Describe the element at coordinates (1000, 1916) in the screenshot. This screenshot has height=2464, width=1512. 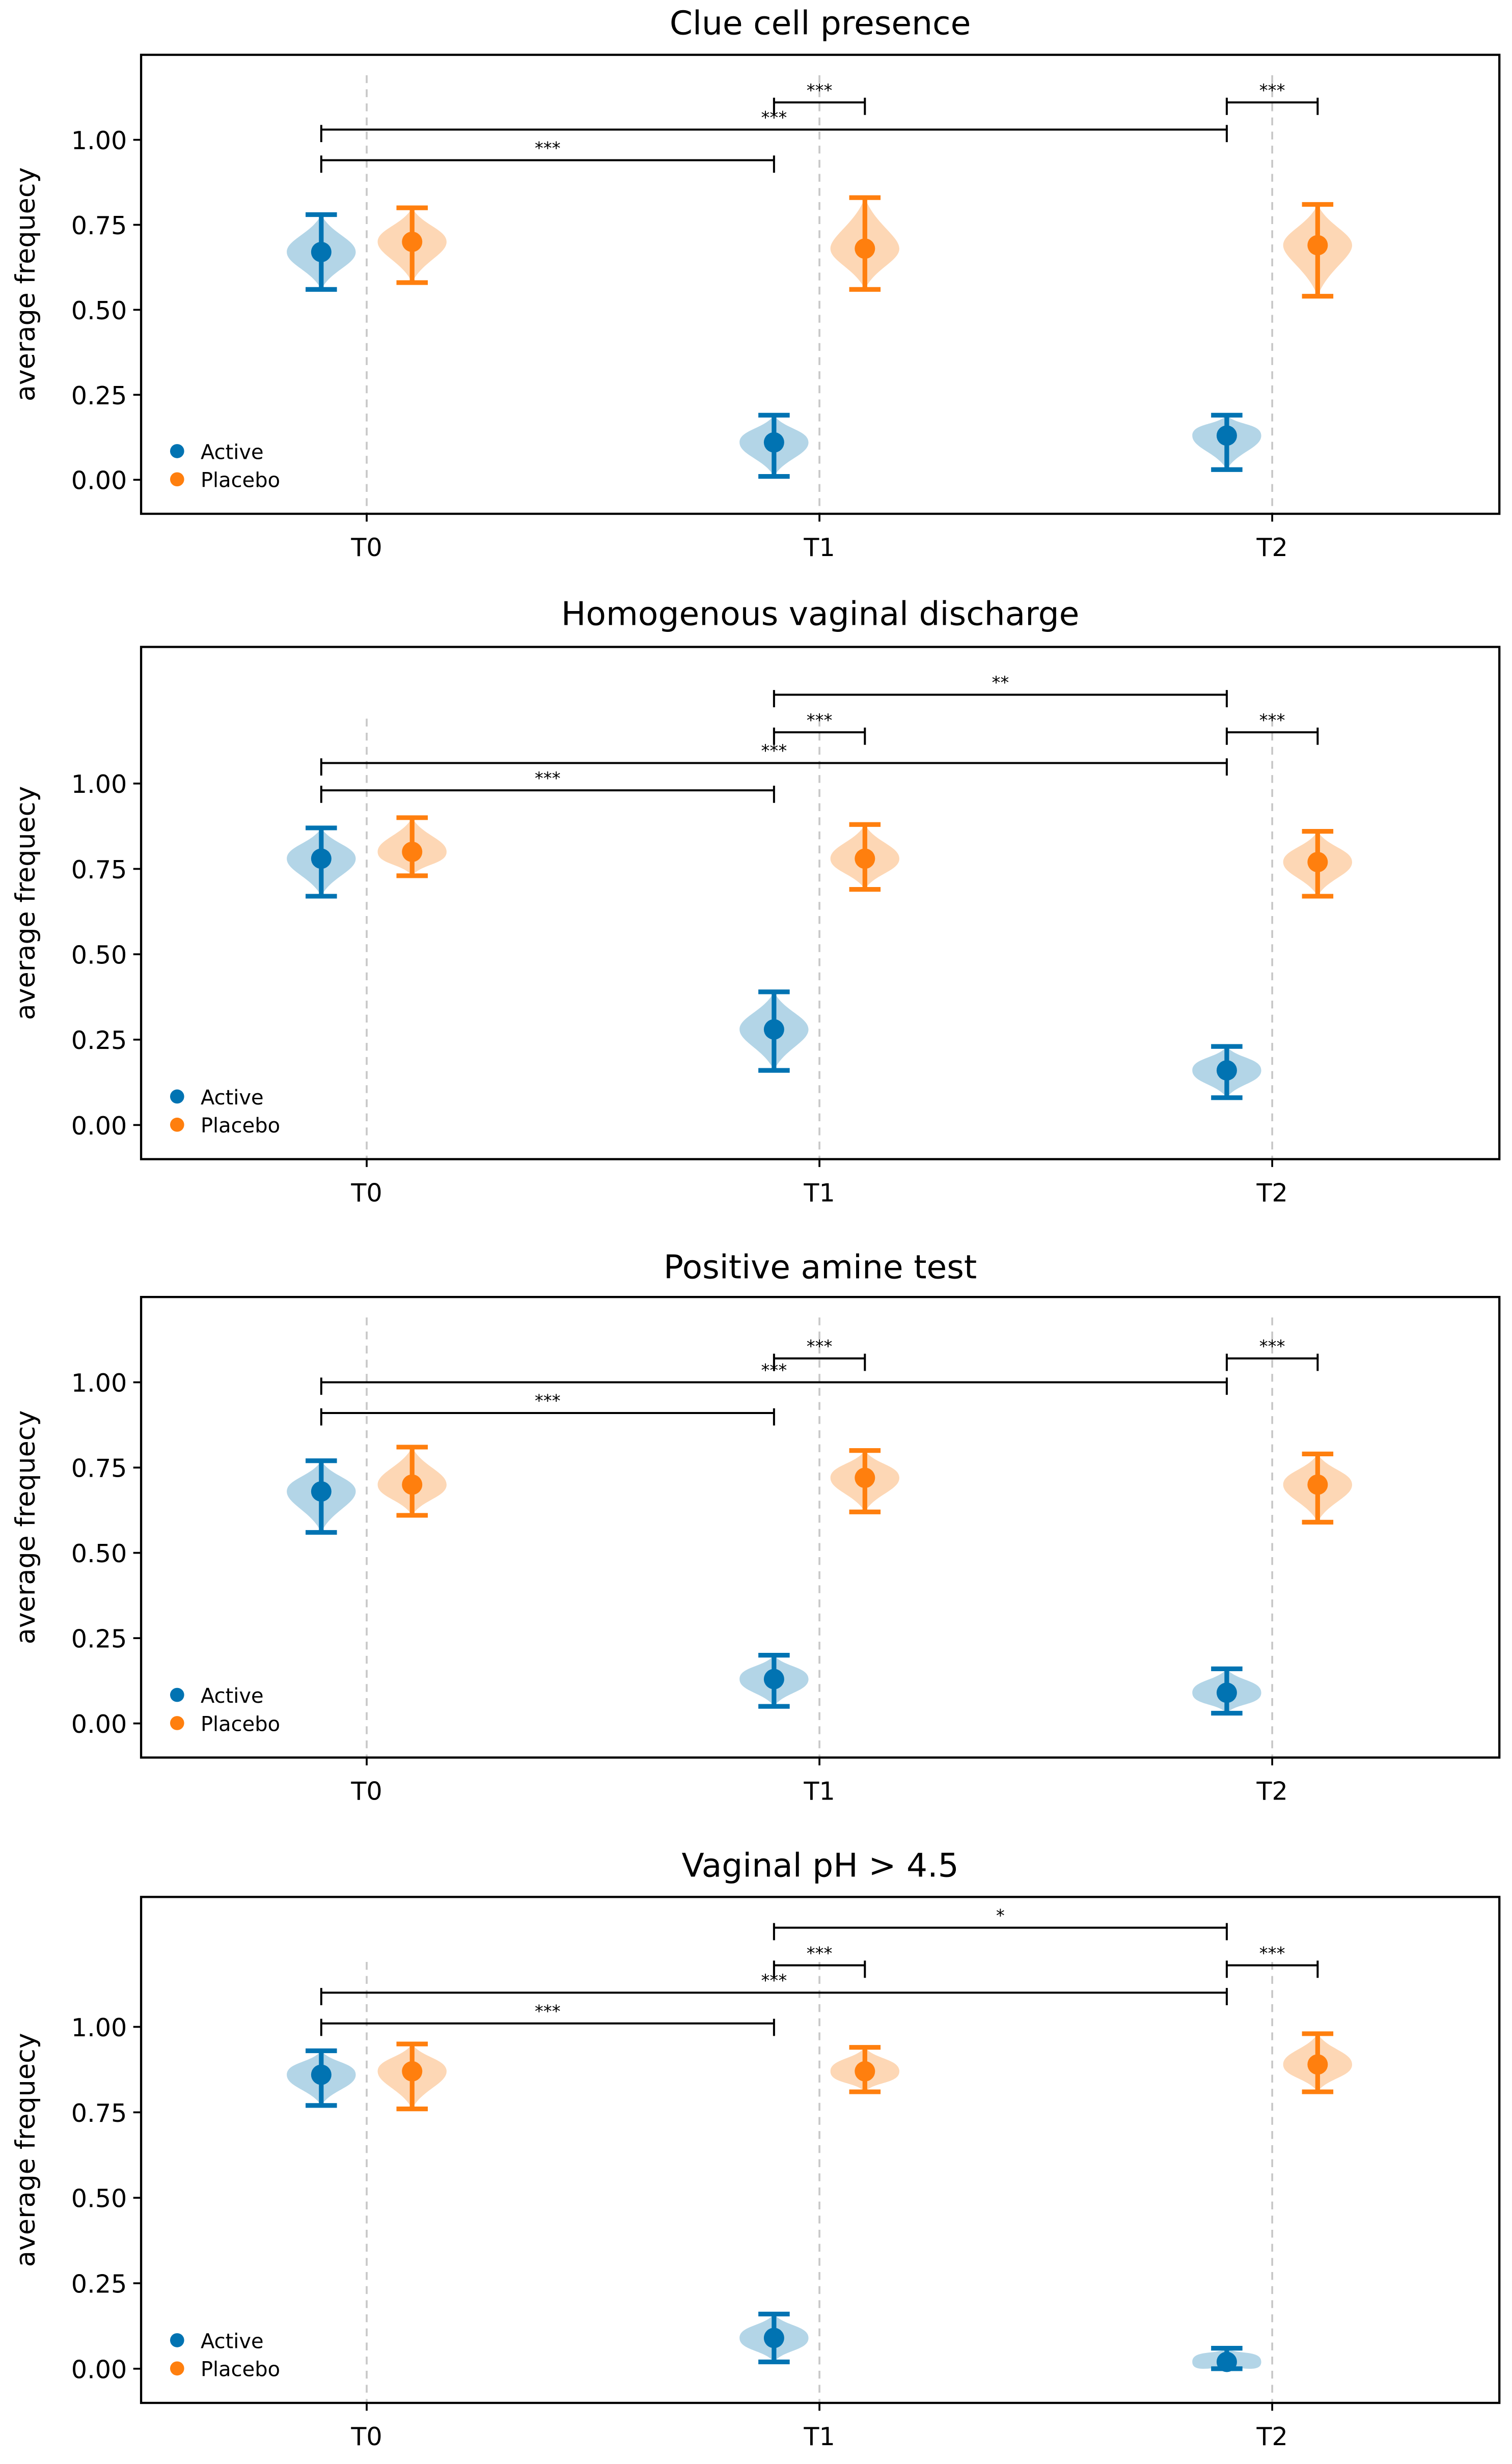
I see `significance-label: *` at that location.